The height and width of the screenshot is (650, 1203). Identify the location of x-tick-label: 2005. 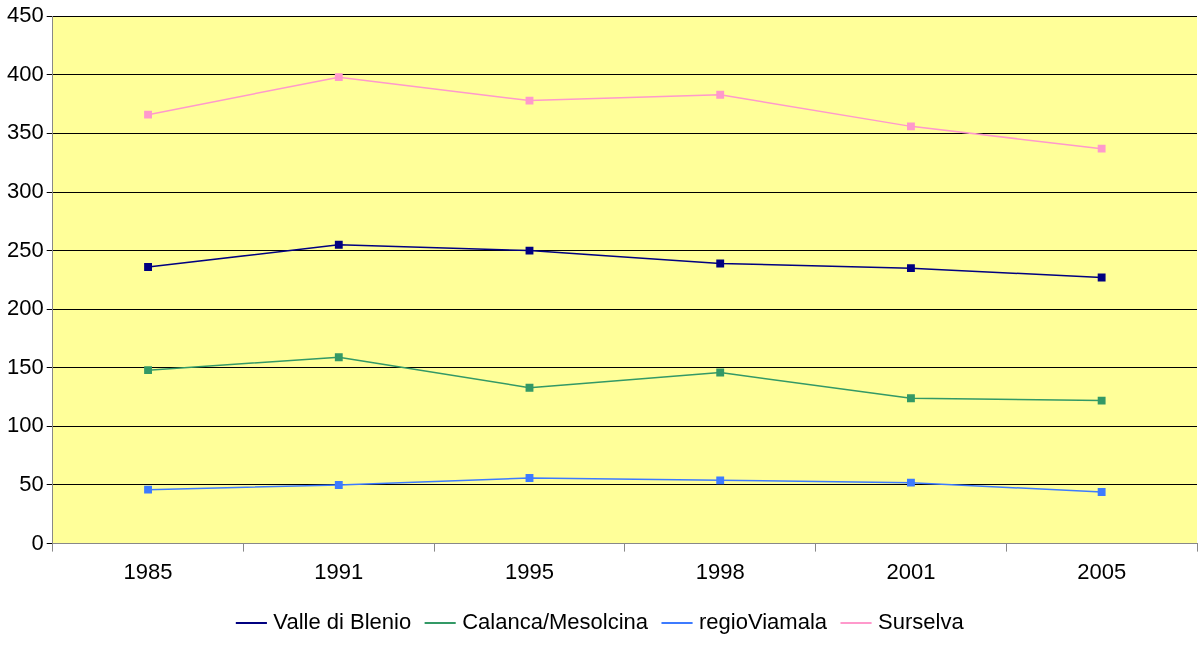
(1102, 571).